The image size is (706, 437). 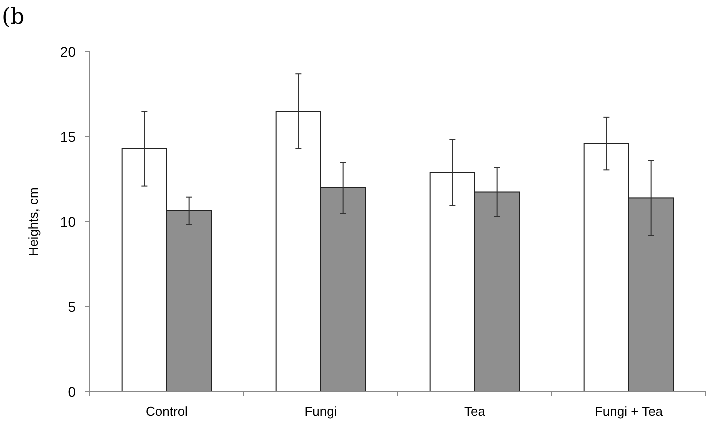 What do you see at coordinates (321, 411) in the screenshot?
I see `x-tick-label: Fungi` at bounding box center [321, 411].